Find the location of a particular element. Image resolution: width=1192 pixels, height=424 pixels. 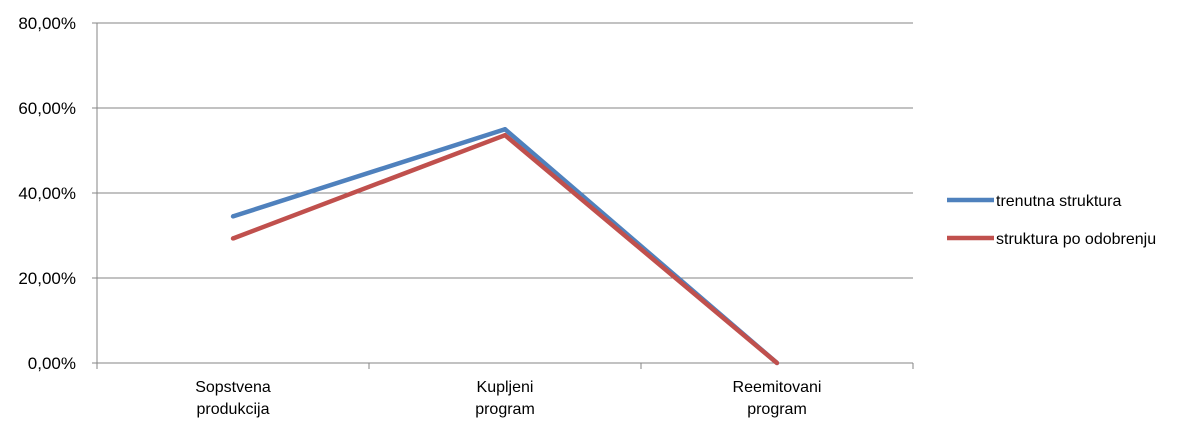

y-tick-label: 20,00% is located at coordinates (47, 278).